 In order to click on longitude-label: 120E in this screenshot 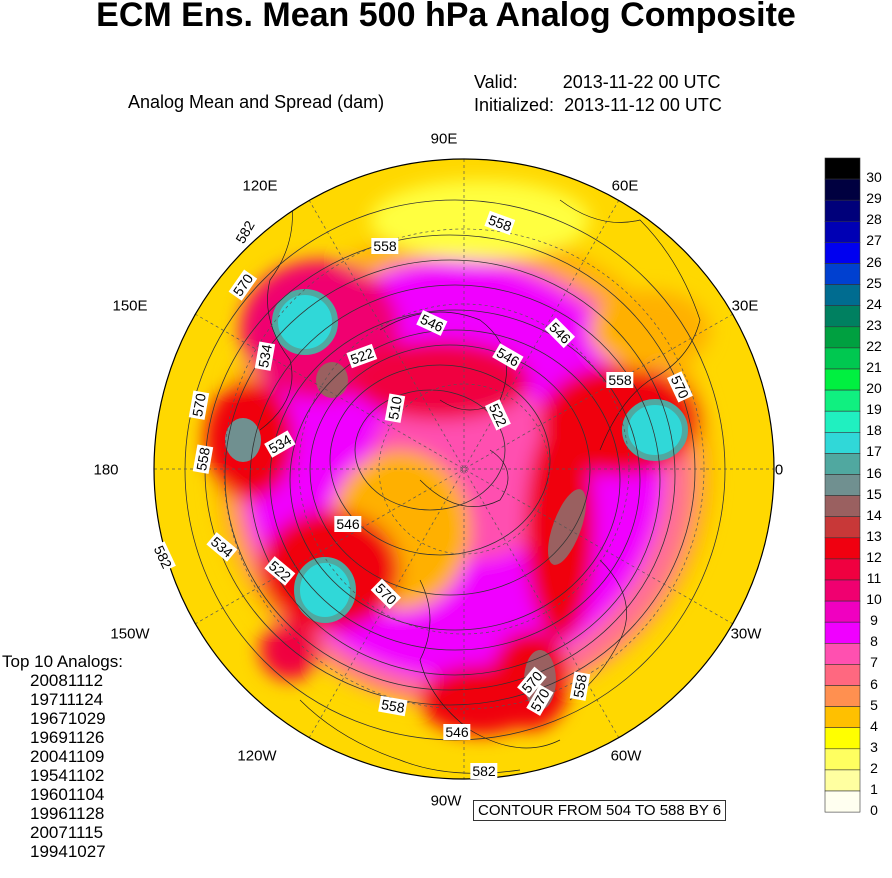, I will do `click(260, 186)`.